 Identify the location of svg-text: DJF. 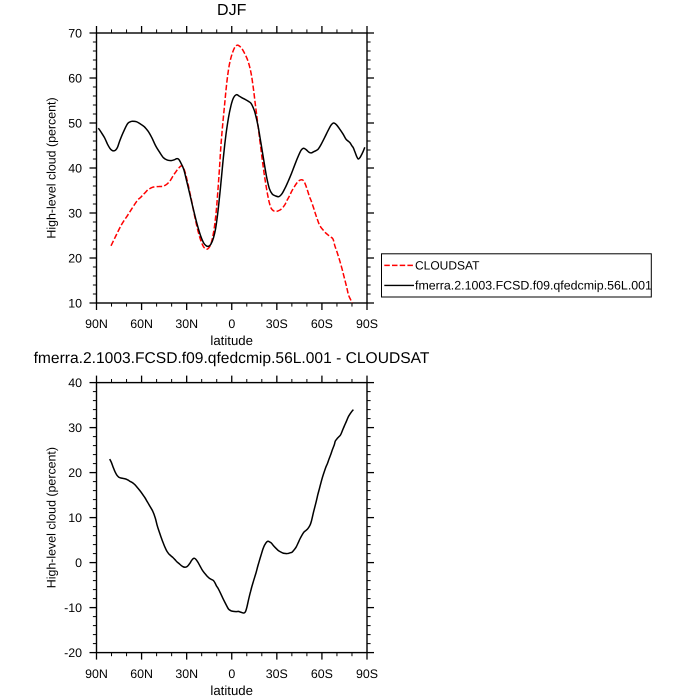
(232, 10).